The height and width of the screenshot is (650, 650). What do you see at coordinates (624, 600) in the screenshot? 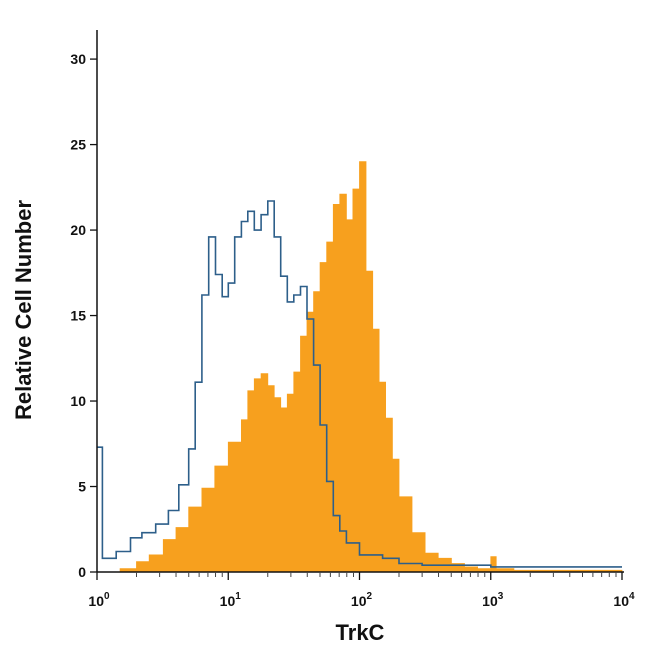
I see `x-tick-label-4: 10⁴` at bounding box center [624, 600].